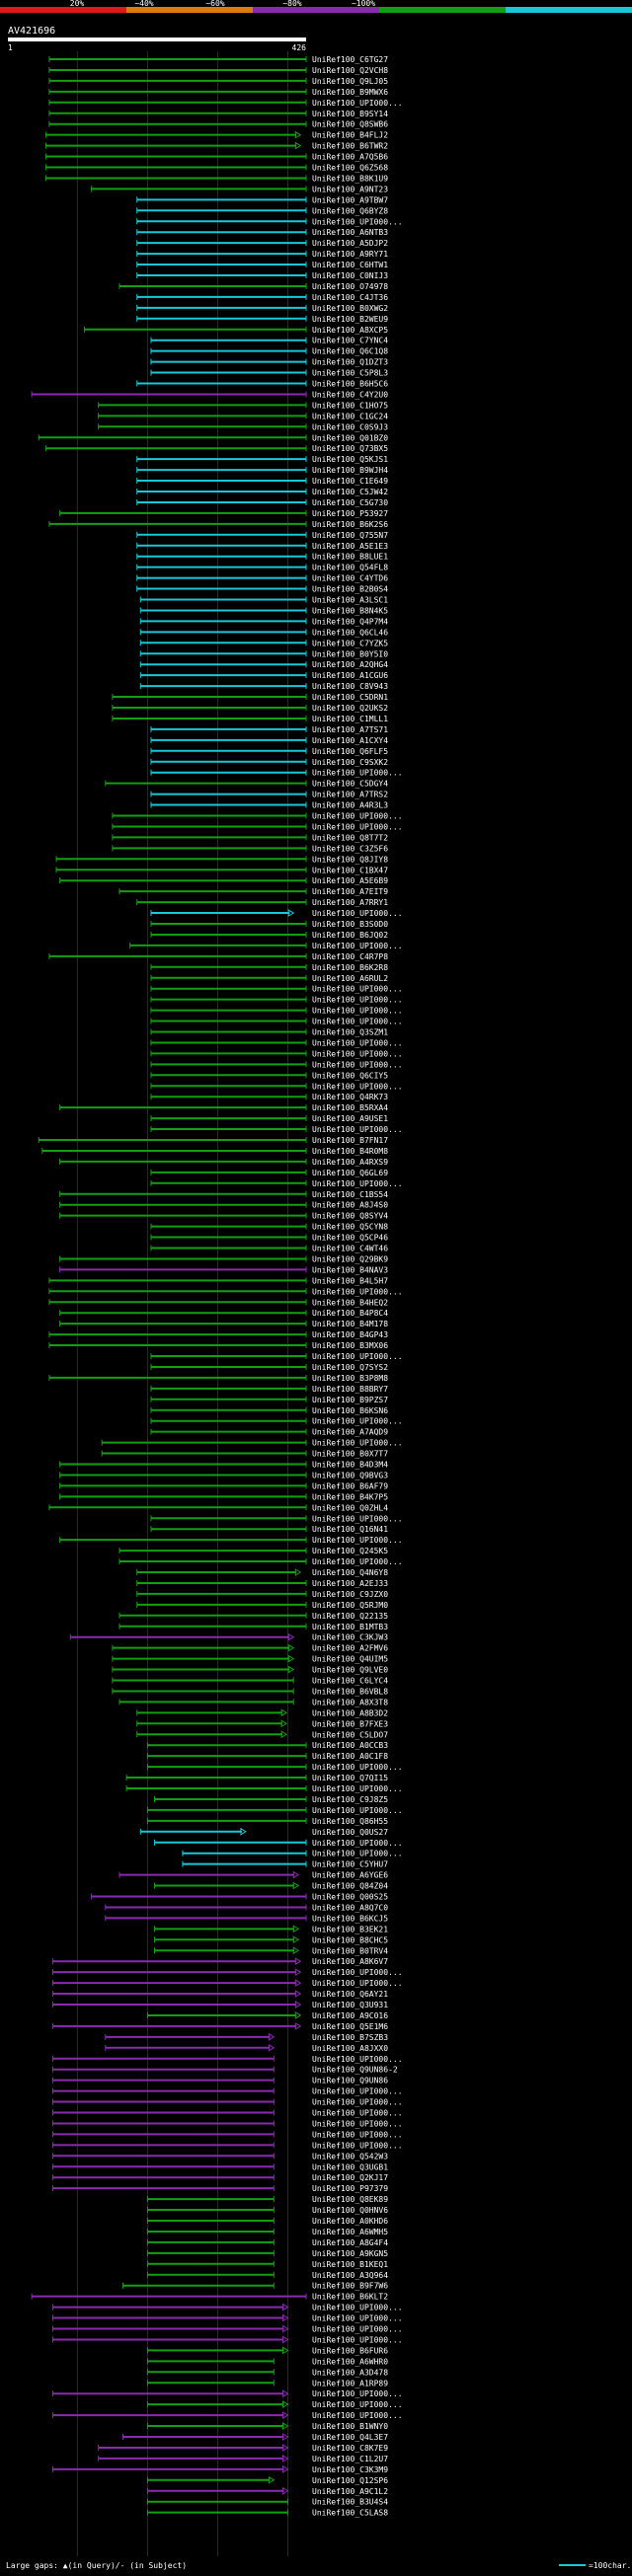 Image resolution: width=632 pixels, height=2576 pixels. What do you see at coordinates (350, 405) in the screenshot?
I see `hit-label: UniRef100_C1HO75` at bounding box center [350, 405].